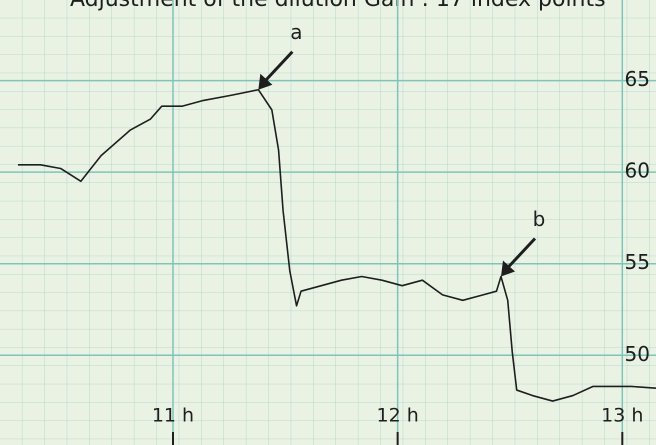  I want to click on y-tick-label: 60, so click(637, 171).